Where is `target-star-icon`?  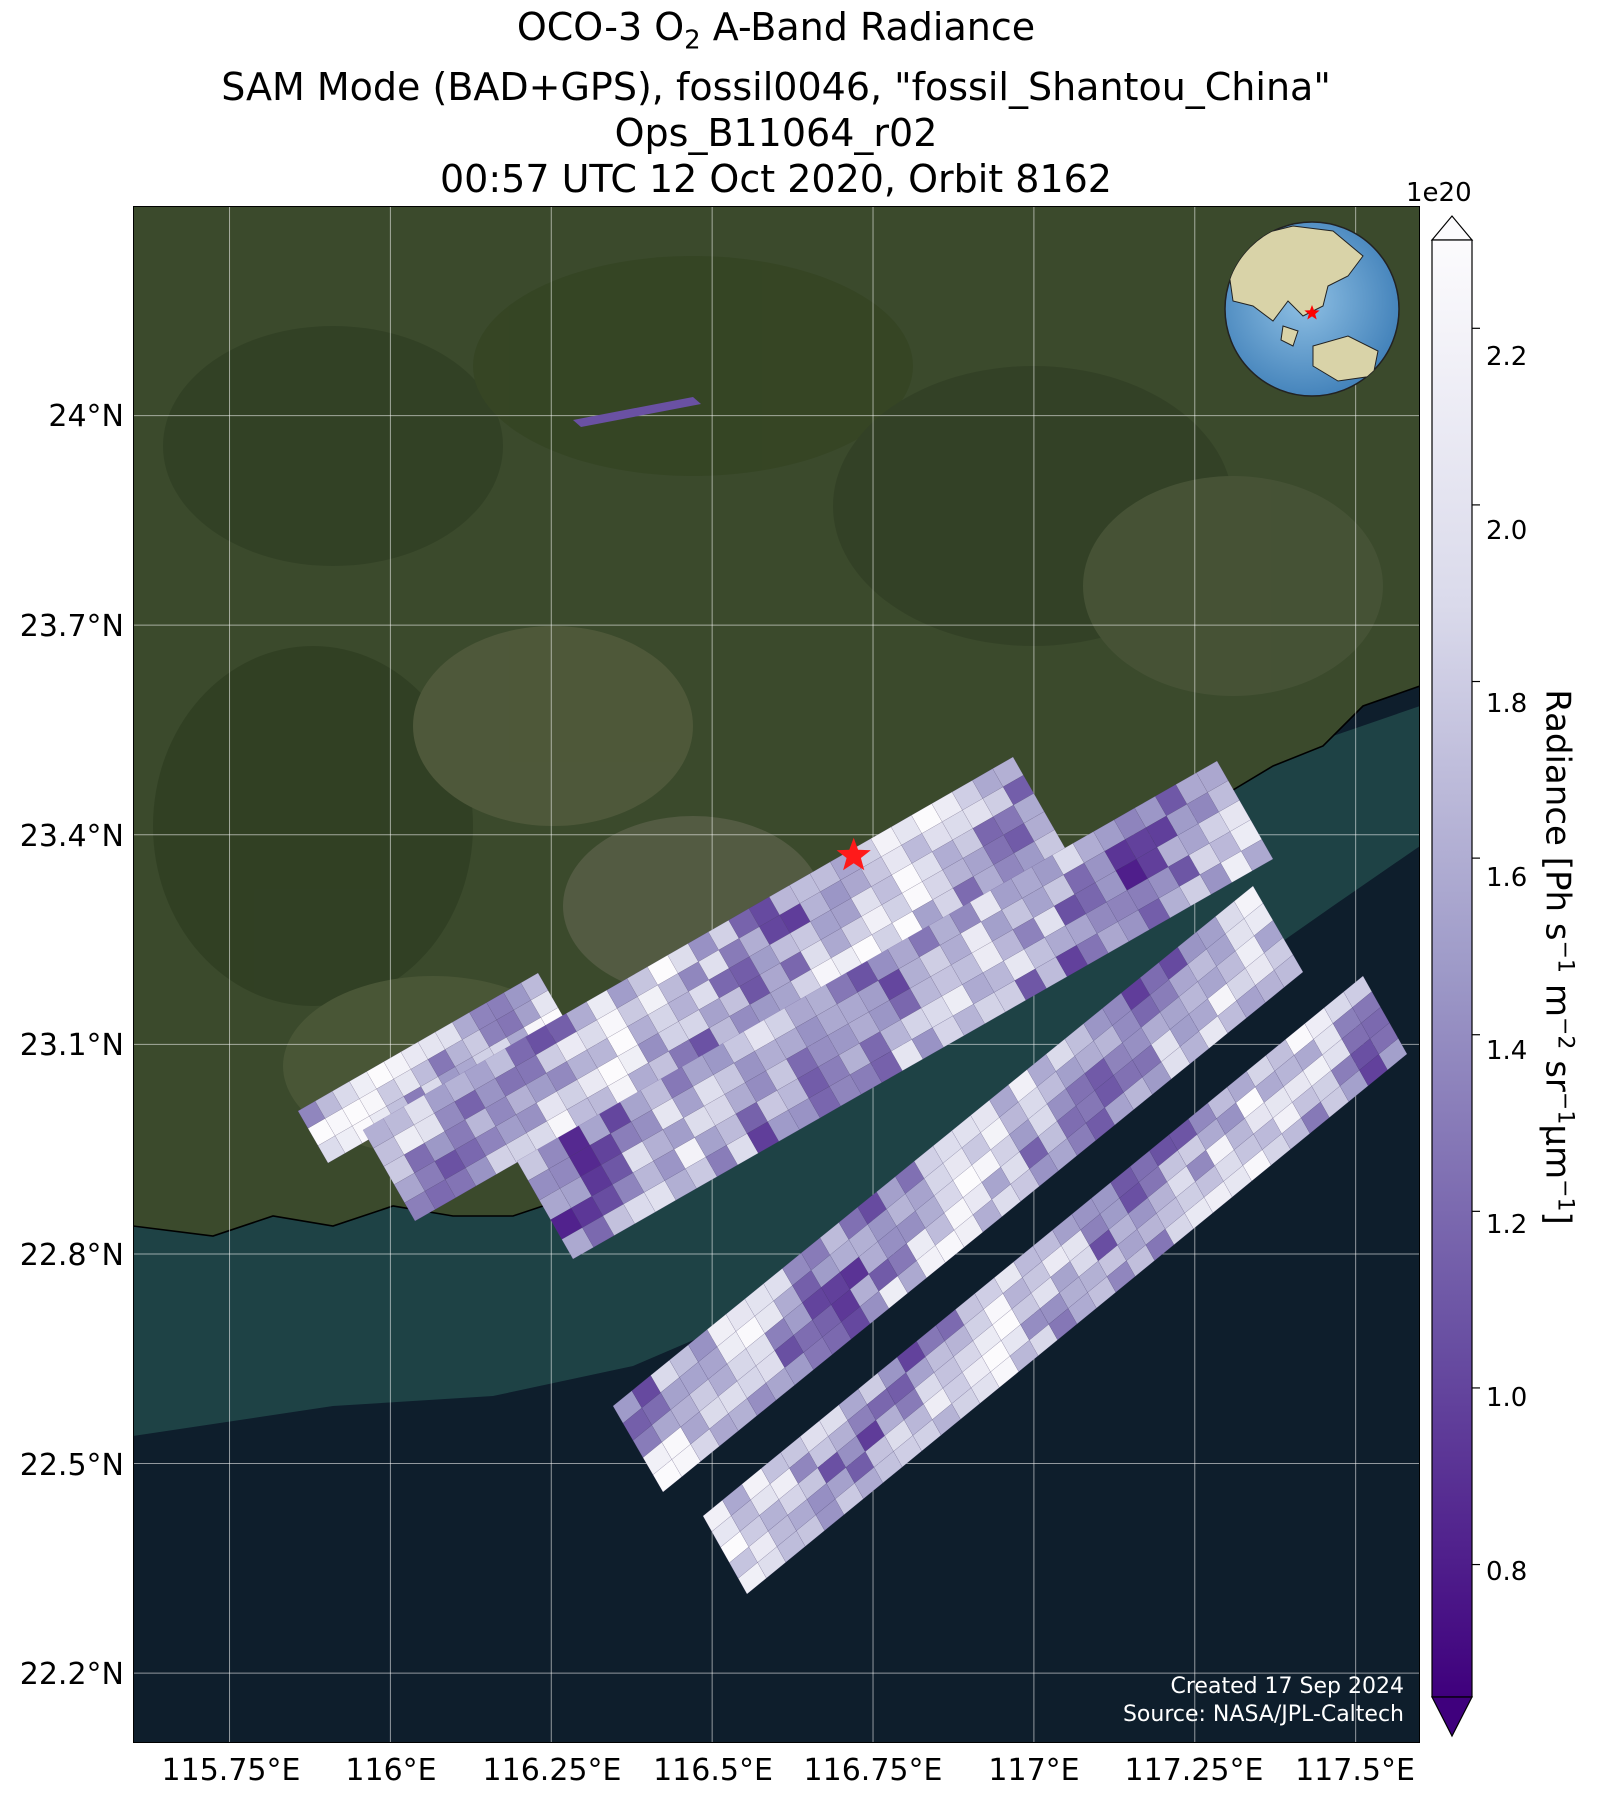 target-star-icon is located at coordinates (853, 854).